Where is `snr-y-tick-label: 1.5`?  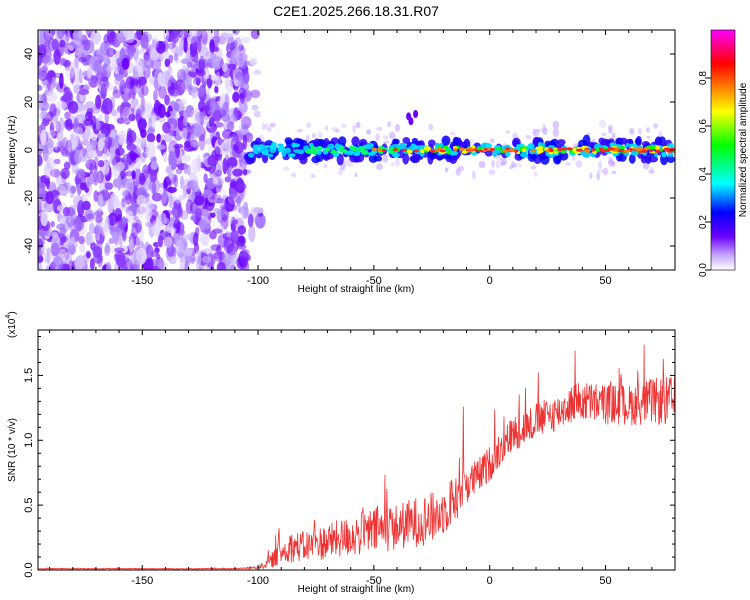 snr-y-tick-label: 1.5 is located at coordinates (29, 375).